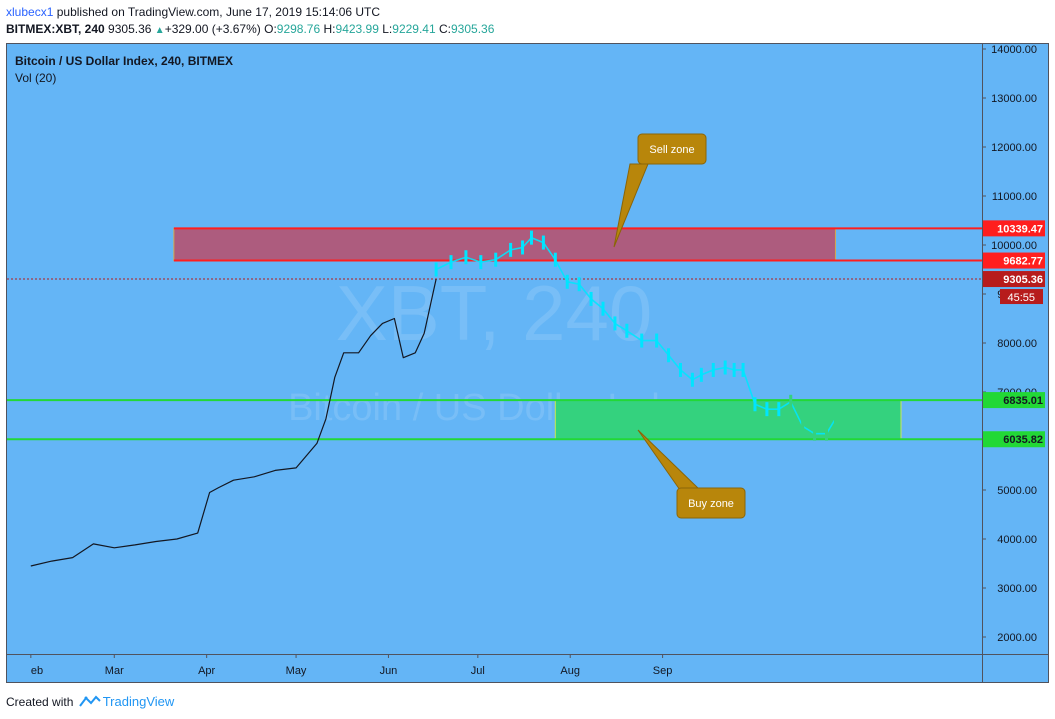 Image resolution: width=1055 pixels, height=719 pixels. Describe the element at coordinates (1023, 401) in the screenshot. I see `level-label-text: 6835.01` at that location.